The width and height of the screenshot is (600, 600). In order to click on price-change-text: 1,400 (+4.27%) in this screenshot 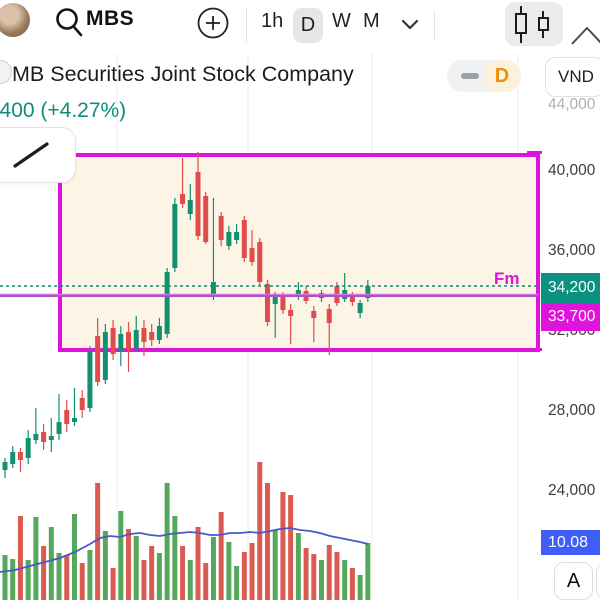, I will do `click(63, 110)`.